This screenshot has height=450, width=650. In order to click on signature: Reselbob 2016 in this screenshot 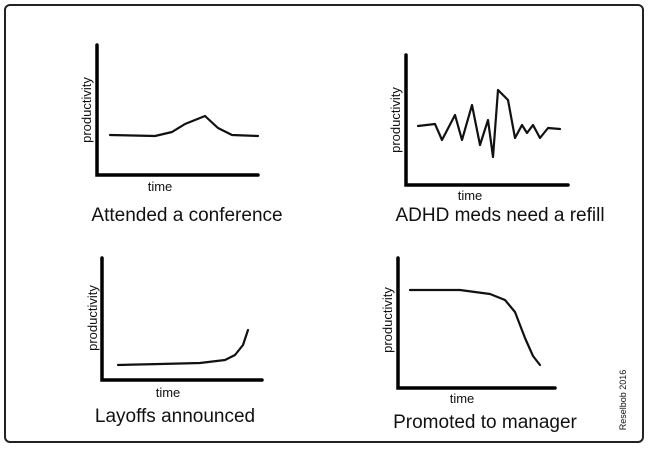, I will do `click(623, 400)`.